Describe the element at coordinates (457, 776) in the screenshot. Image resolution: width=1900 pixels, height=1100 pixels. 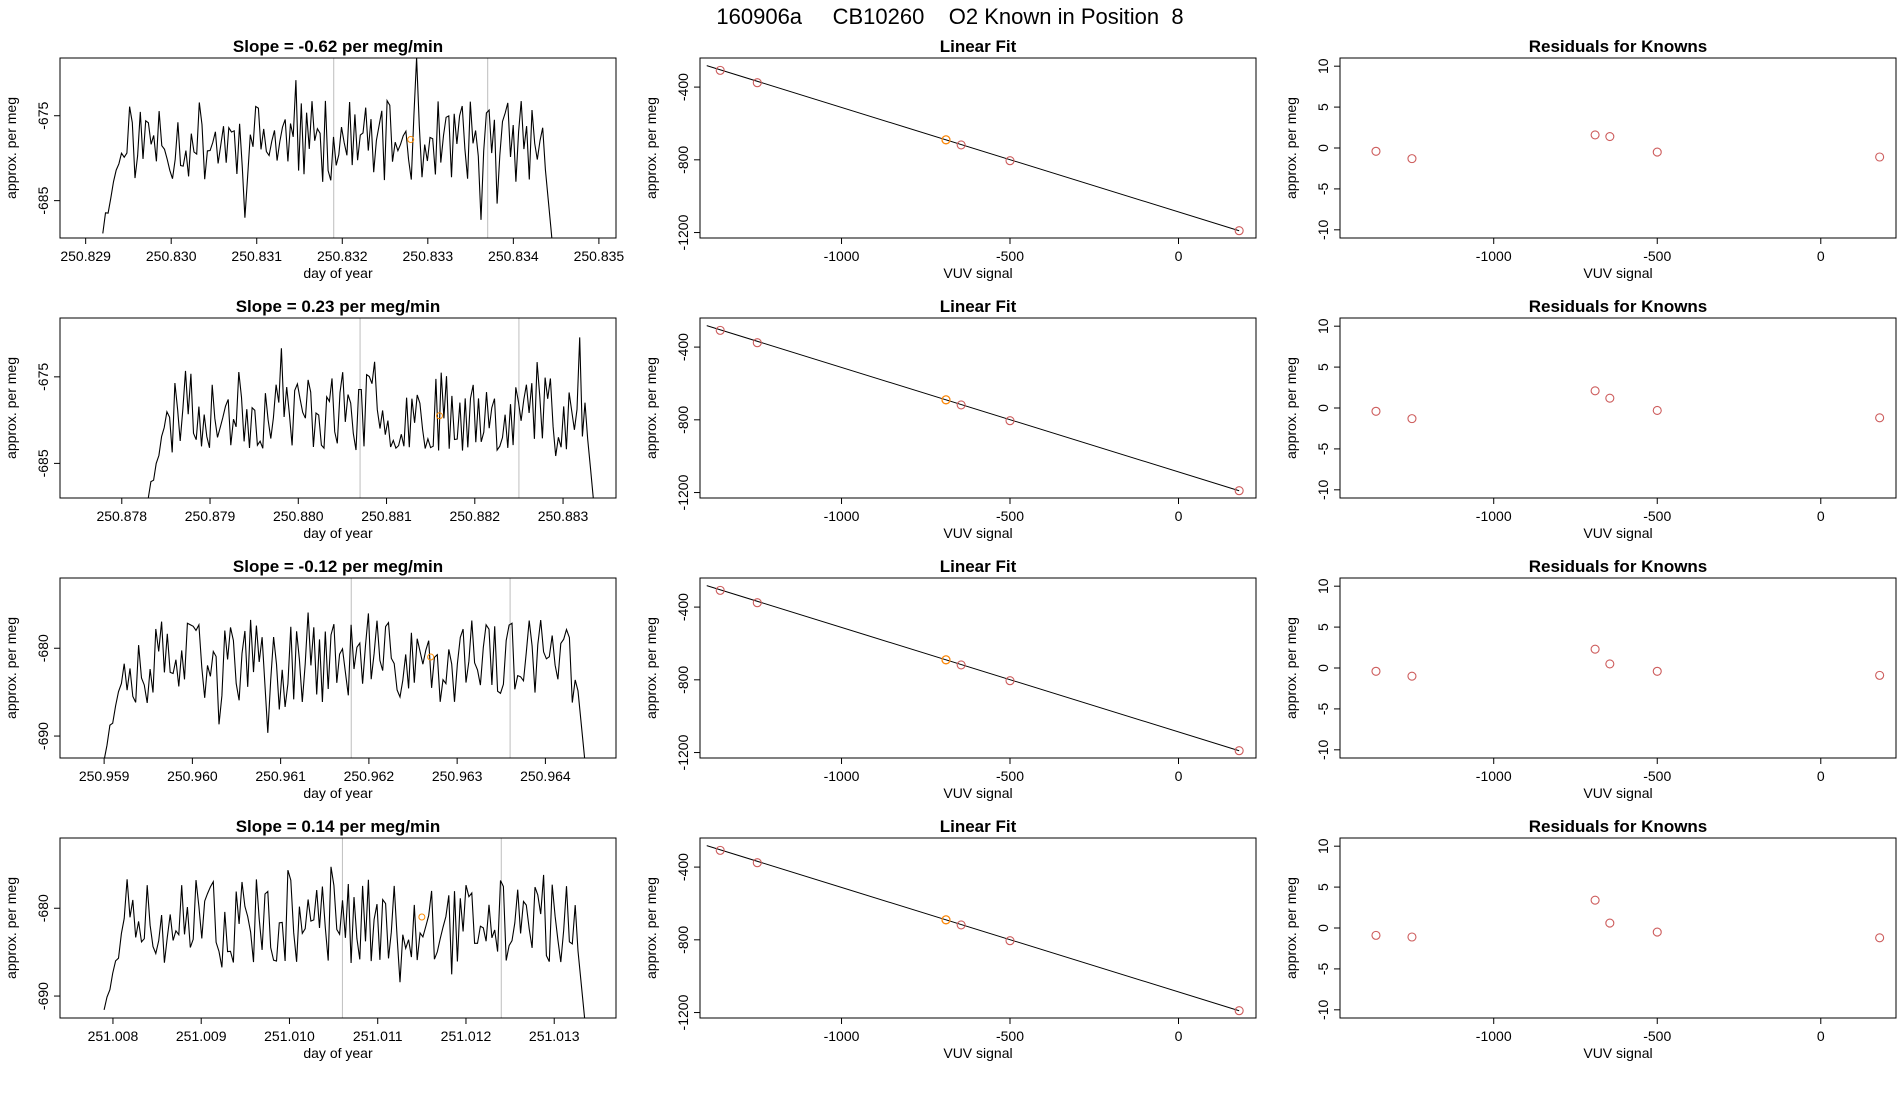
I see `x-tick-label: 250.963` at that location.